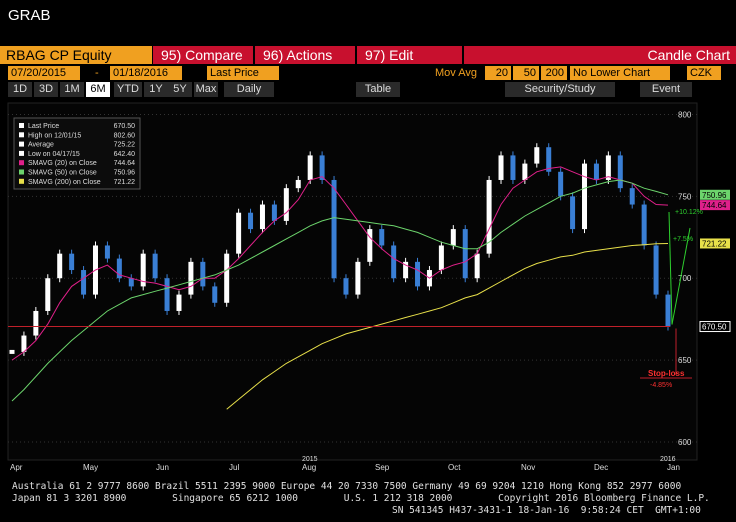  I want to click on chart-type: Candle Chart, so click(600, 55).